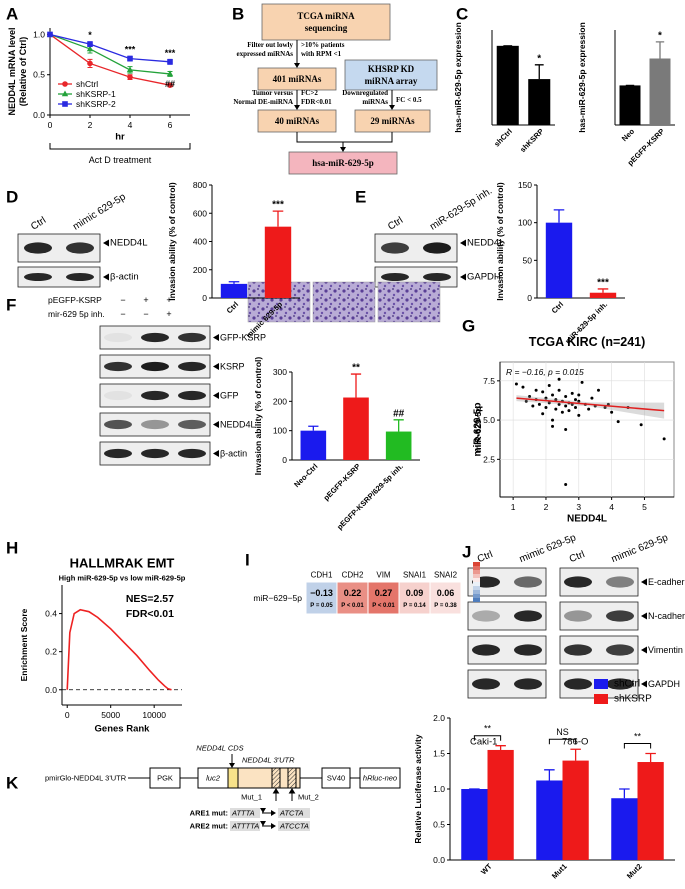 The width and height of the screenshot is (685, 889). What do you see at coordinates (59, 277) in the screenshot?
I see `blot-row` at bounding box center [59, 277].